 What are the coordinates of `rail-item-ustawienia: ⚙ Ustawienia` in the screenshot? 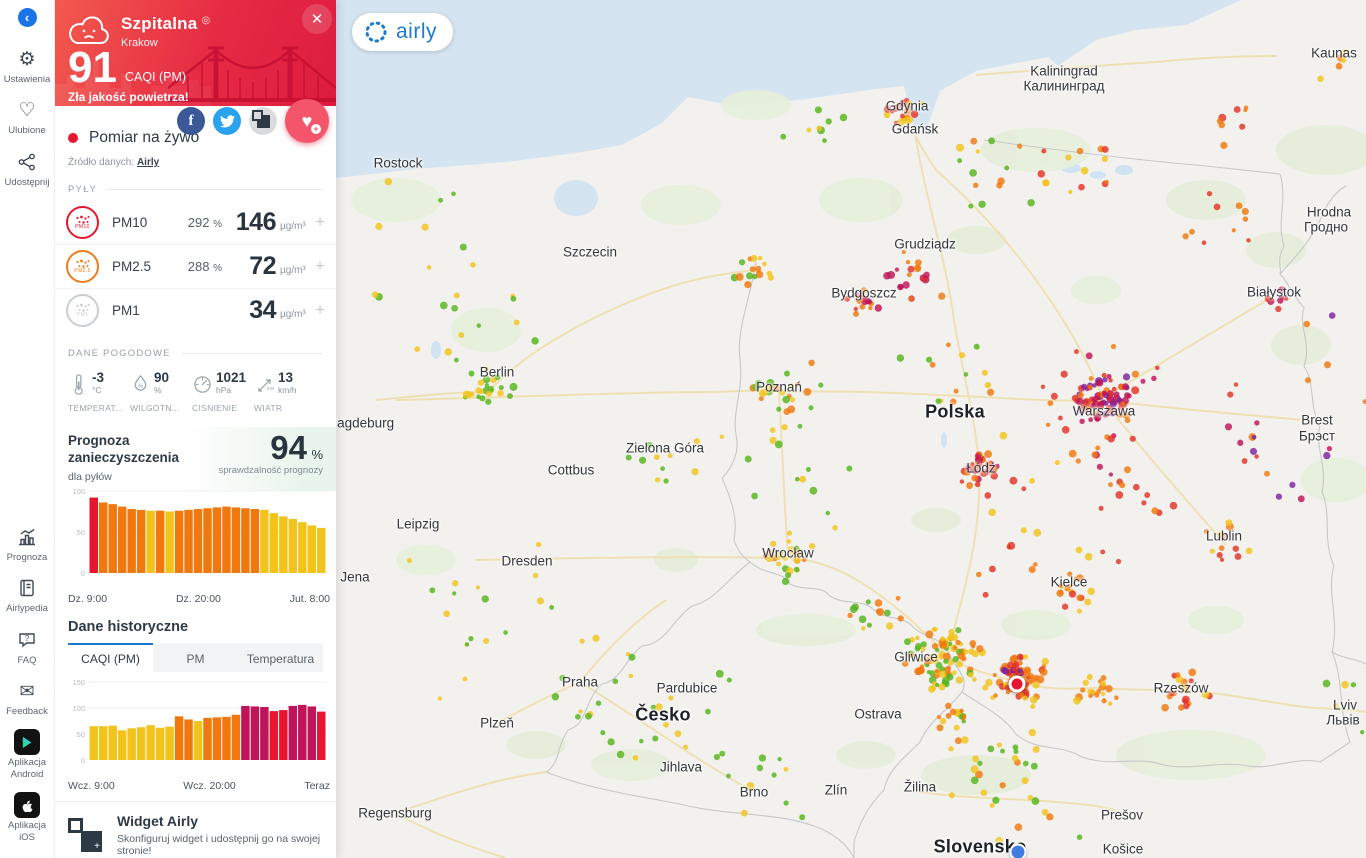 It's located at (27, 66).